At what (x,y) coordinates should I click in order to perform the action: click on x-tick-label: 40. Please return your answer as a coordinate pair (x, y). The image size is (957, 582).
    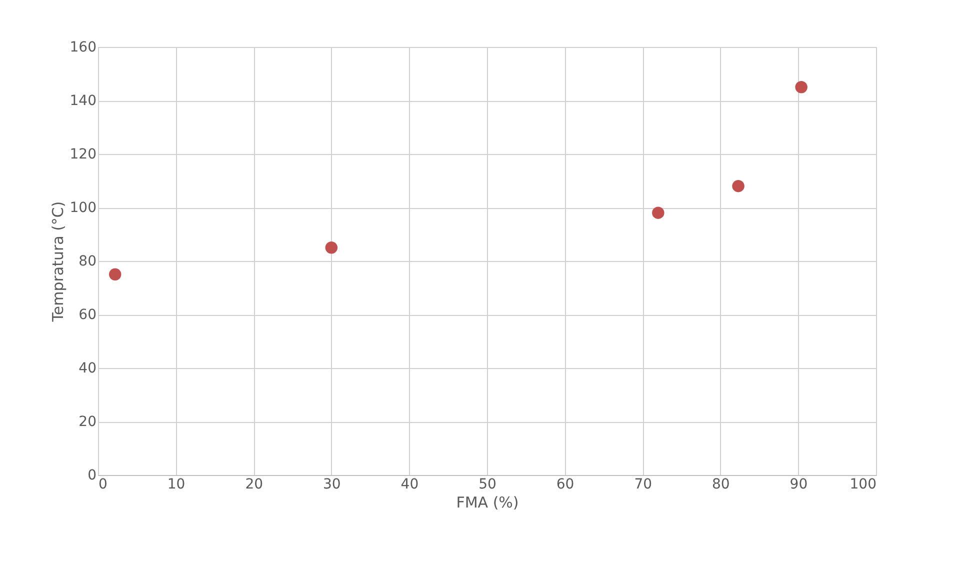
    Looking at the image, I should click on (409, 484).